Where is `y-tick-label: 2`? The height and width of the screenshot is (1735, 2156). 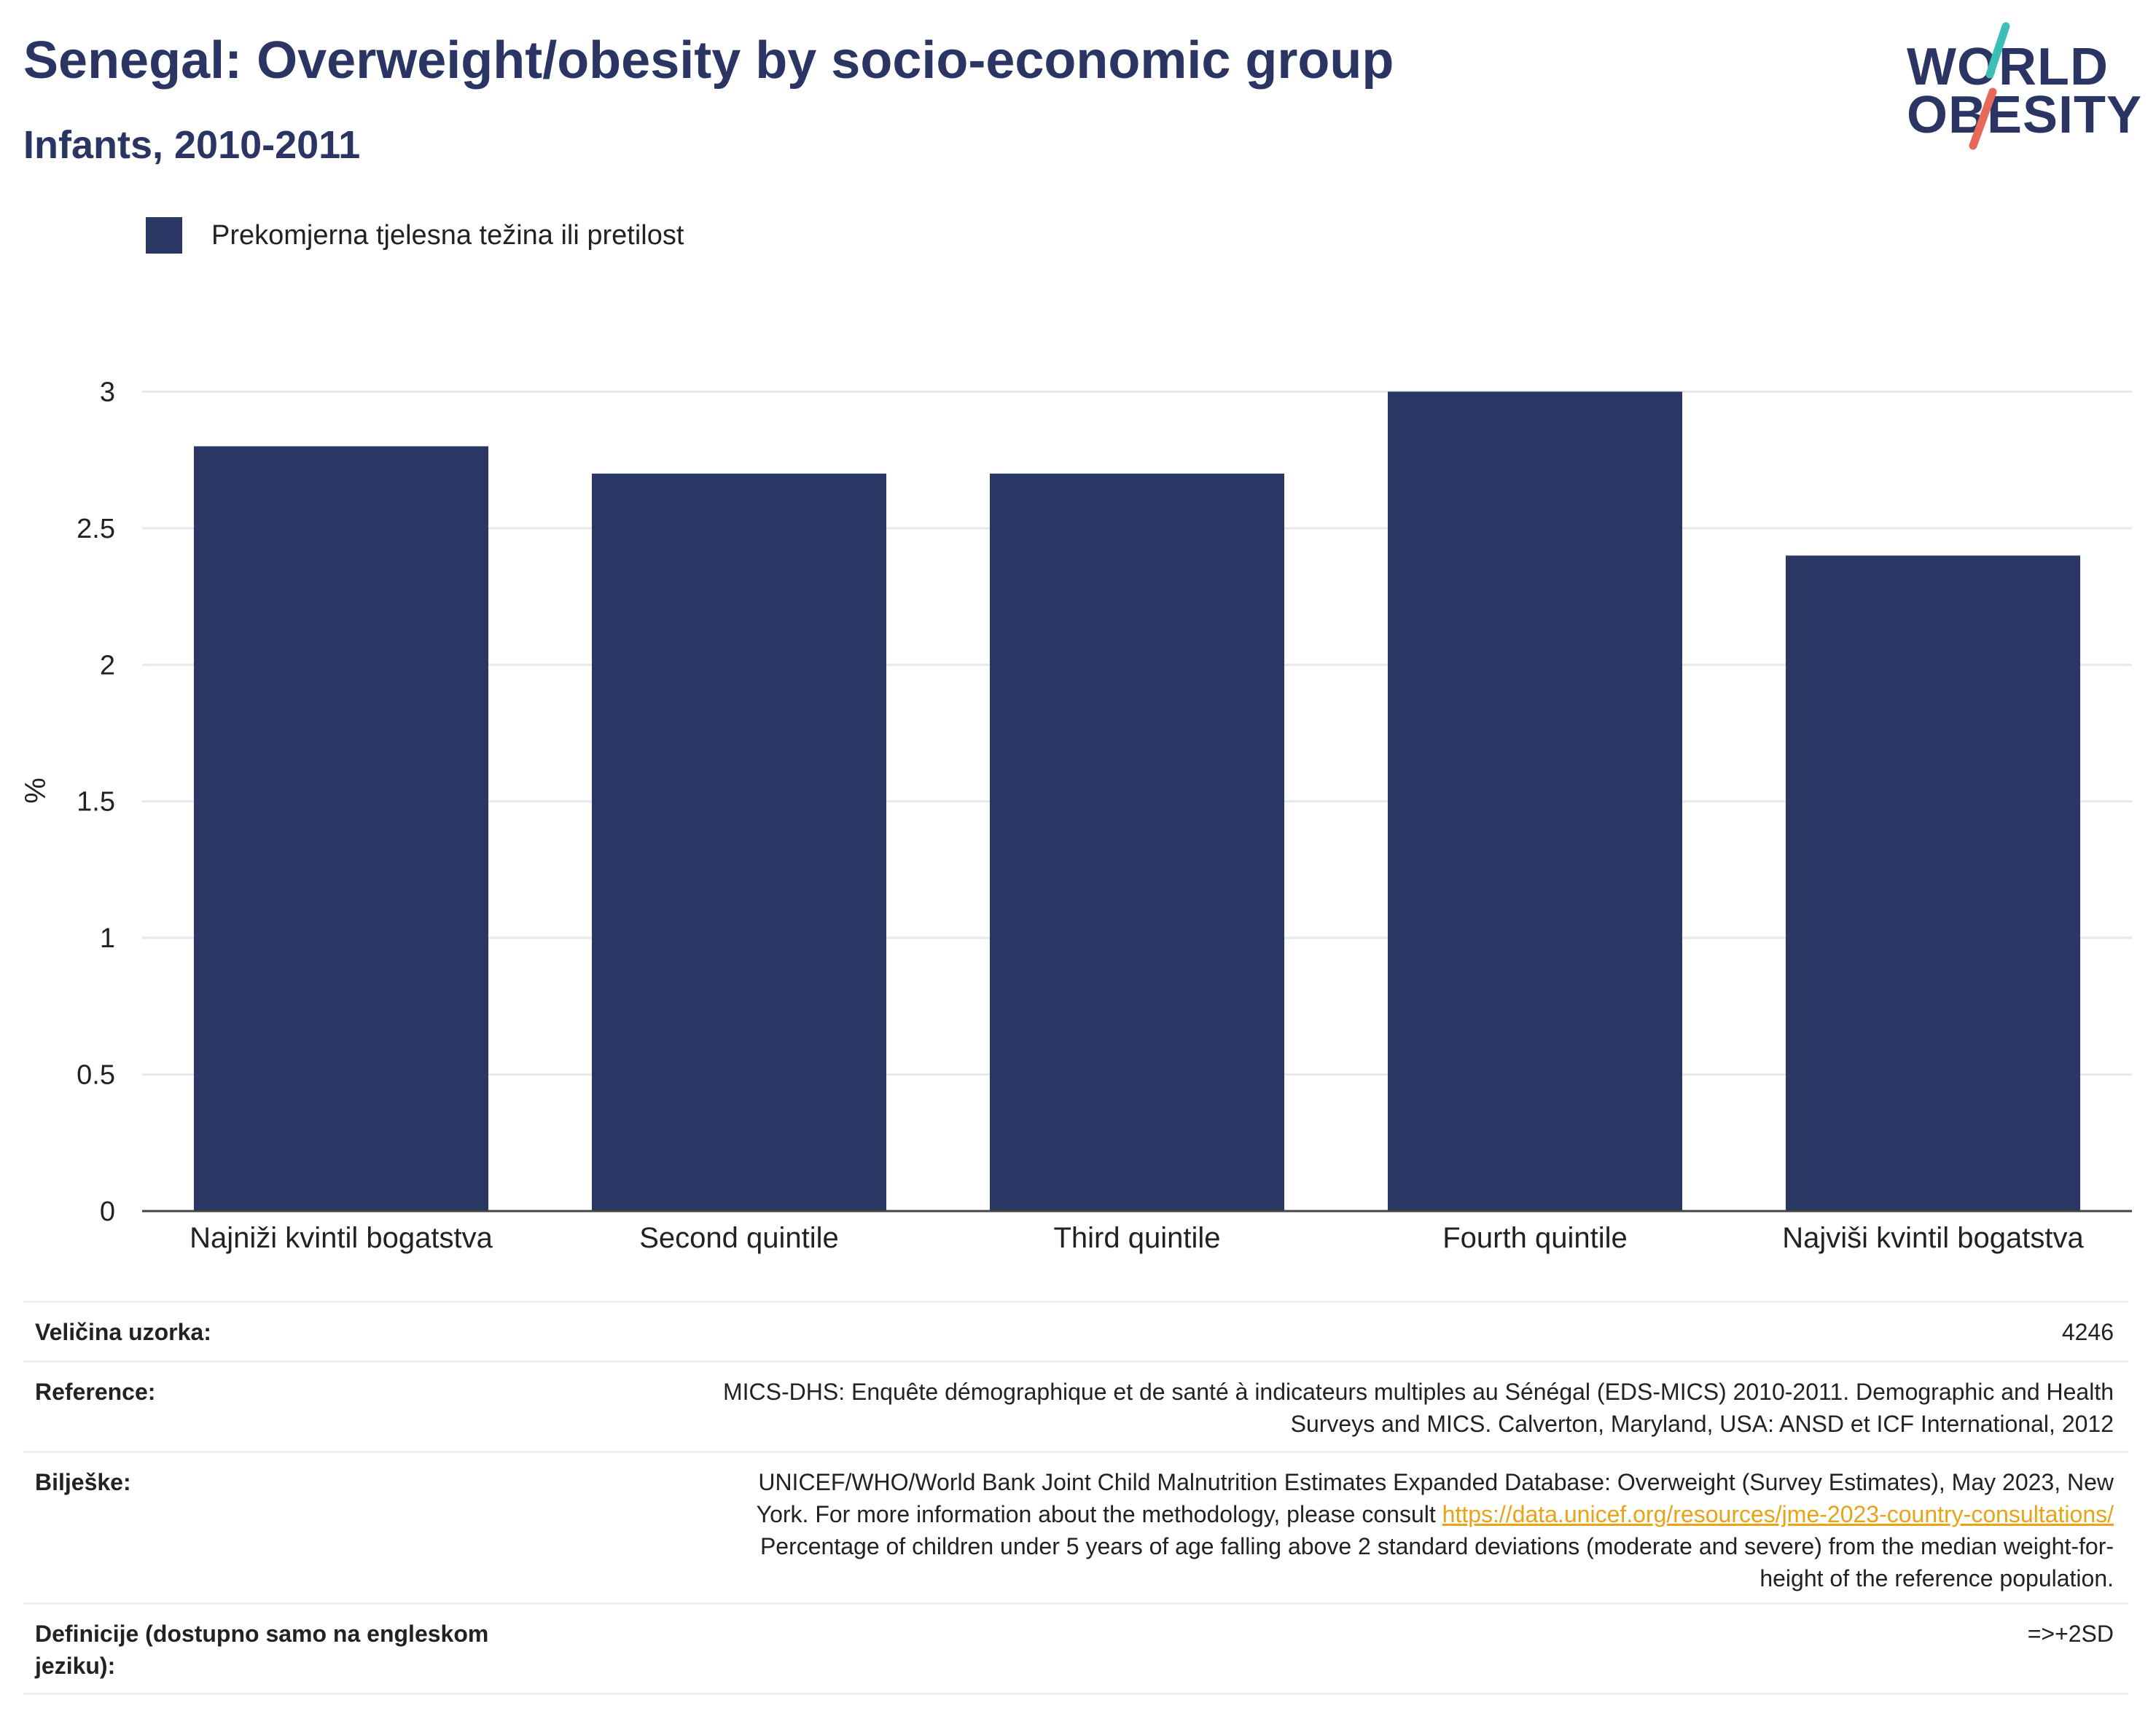 y-tick-label: 2 is located at coordinates (108, 665).